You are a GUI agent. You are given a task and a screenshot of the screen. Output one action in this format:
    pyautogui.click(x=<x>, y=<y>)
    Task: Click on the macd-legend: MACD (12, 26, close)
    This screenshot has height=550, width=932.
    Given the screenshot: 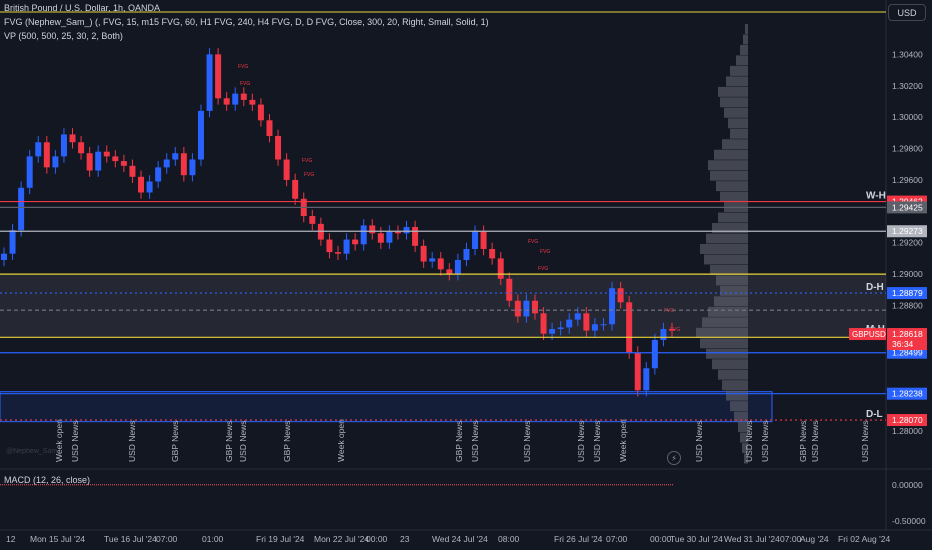 What is the action you would take?
    pyautogui.click(x=47, y=480)
    